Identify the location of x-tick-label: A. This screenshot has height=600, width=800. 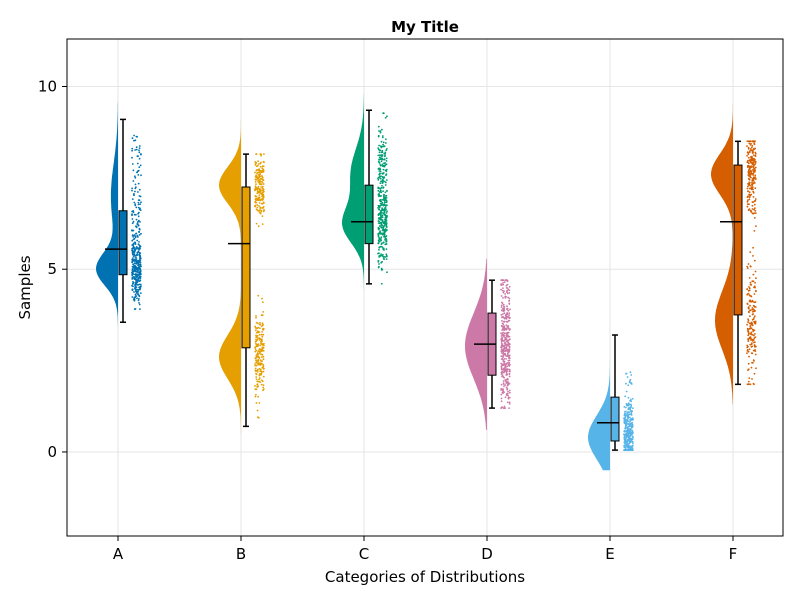
(118, 554).